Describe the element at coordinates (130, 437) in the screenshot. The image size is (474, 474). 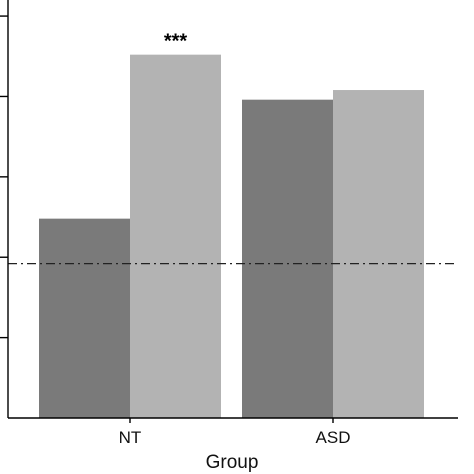
I see `x-tick-label-nt: NT` at that location.